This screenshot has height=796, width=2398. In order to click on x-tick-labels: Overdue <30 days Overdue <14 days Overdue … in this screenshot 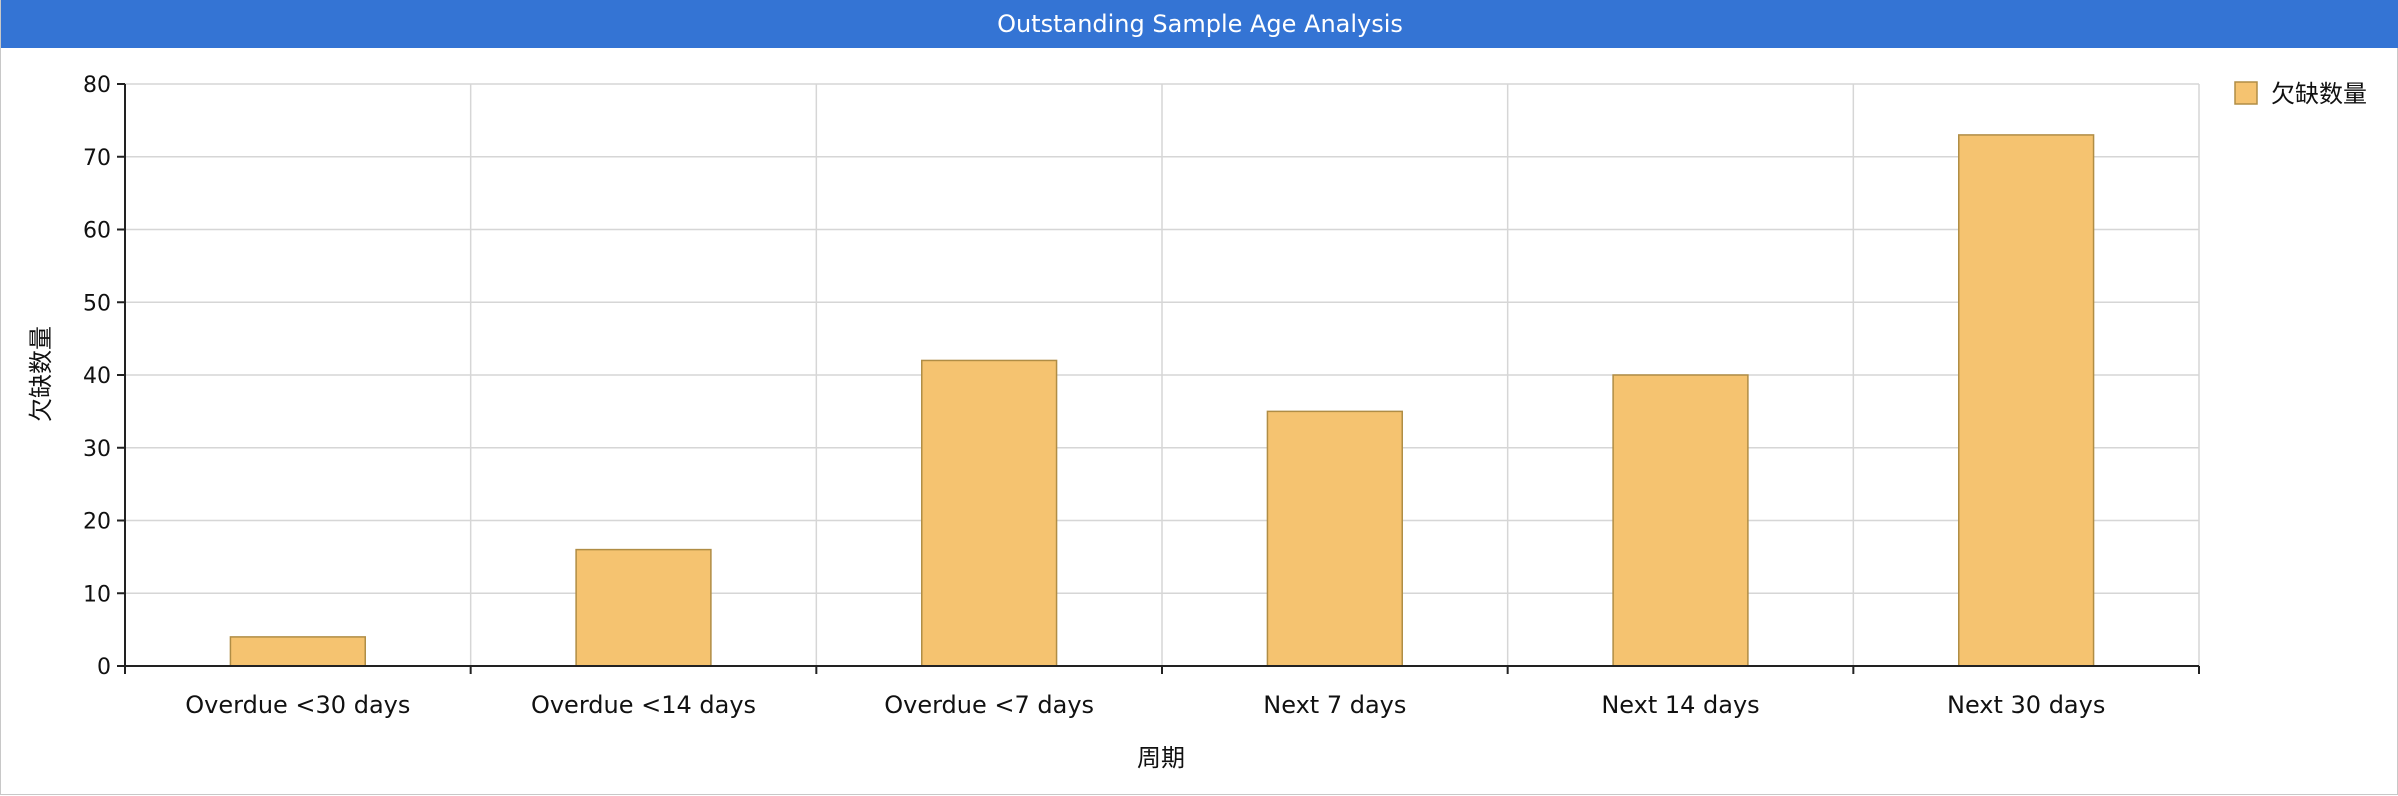, I will do `click(1145, 705)`.